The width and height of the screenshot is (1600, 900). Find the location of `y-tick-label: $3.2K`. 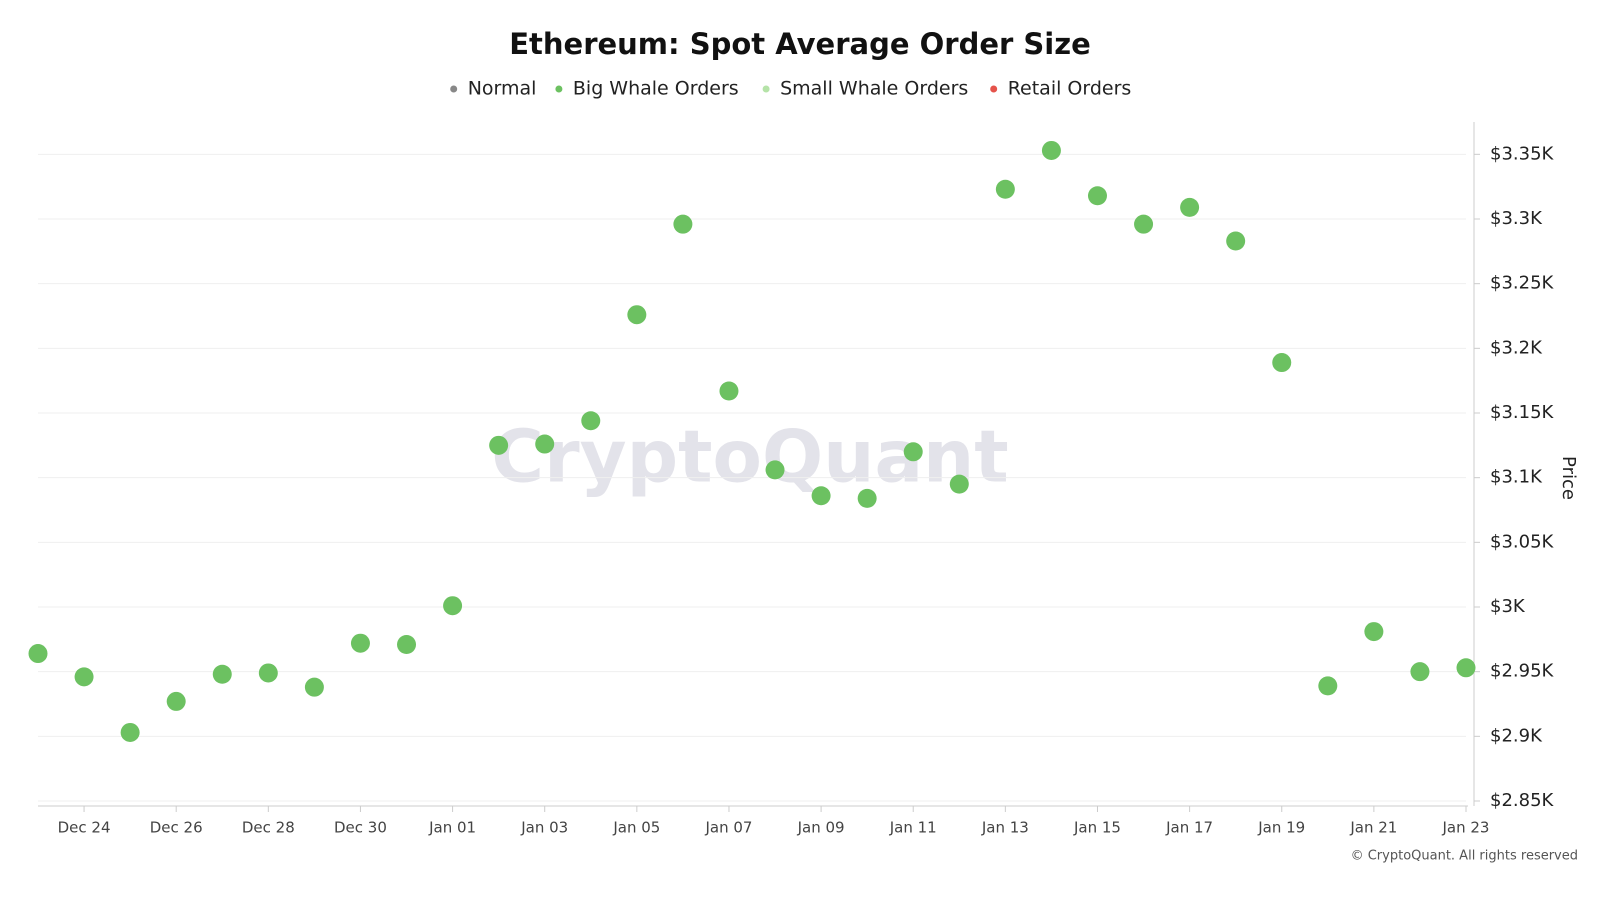

y-tick-label: $3.2K is located at coordinates (1516, 347).